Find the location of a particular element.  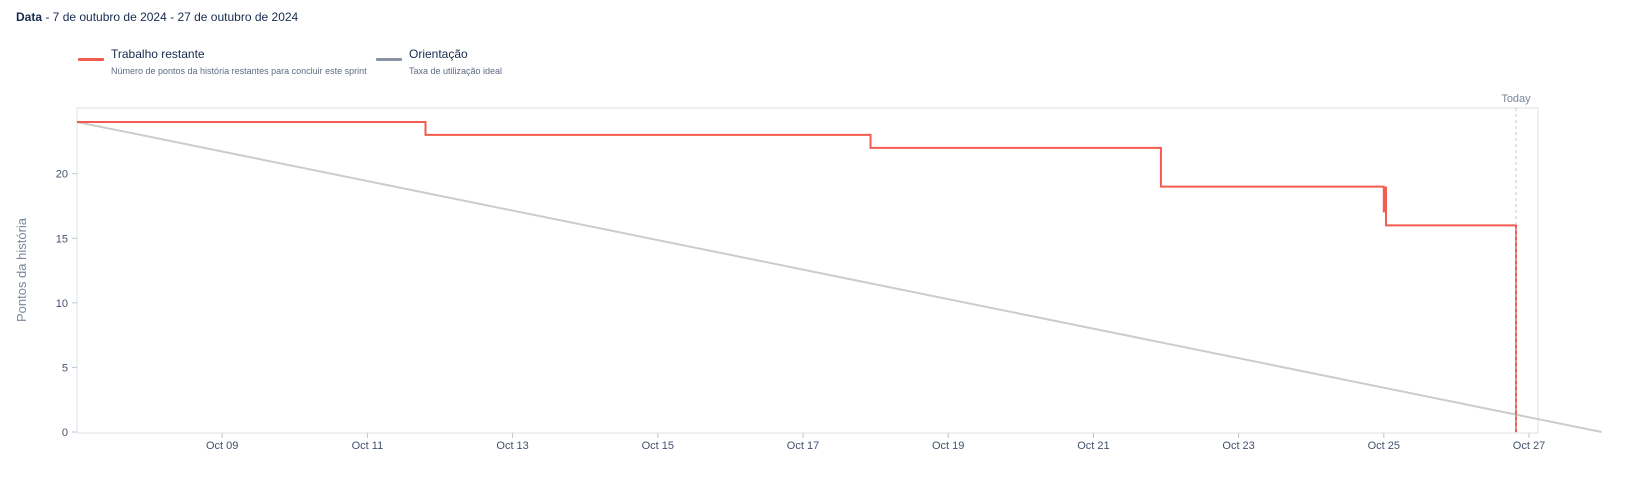

today-label: Today is located at coordinates (1516, 99).